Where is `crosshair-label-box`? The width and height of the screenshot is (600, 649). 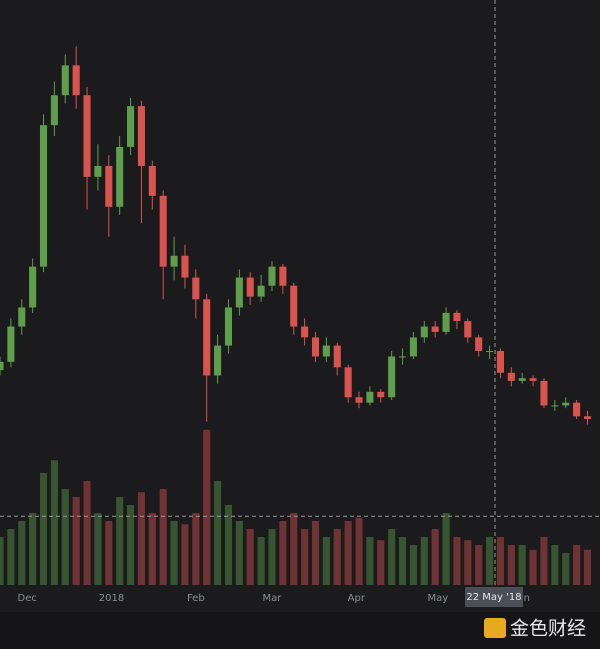 crosshair-label-box is located at coordinates (494, 597).